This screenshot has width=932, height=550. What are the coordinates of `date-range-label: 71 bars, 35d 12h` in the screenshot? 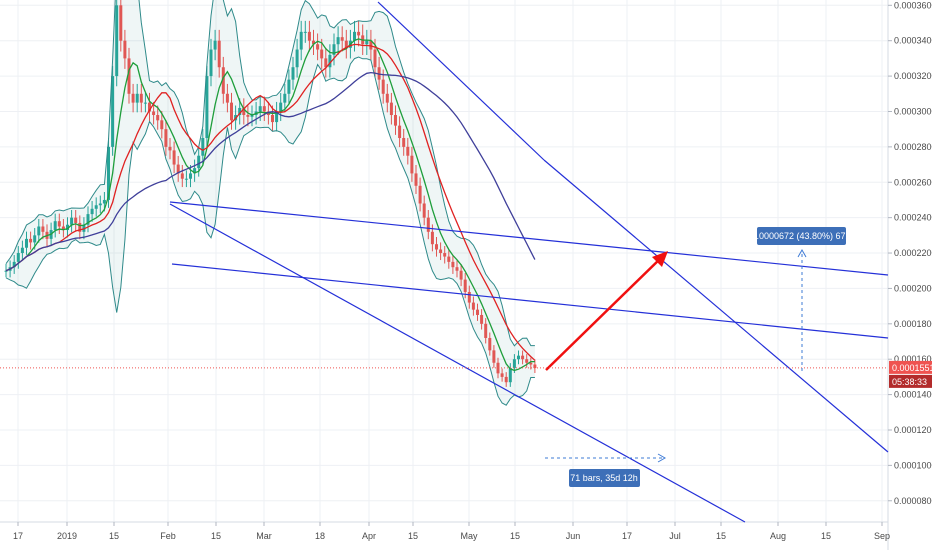 It's located at (604, 478).